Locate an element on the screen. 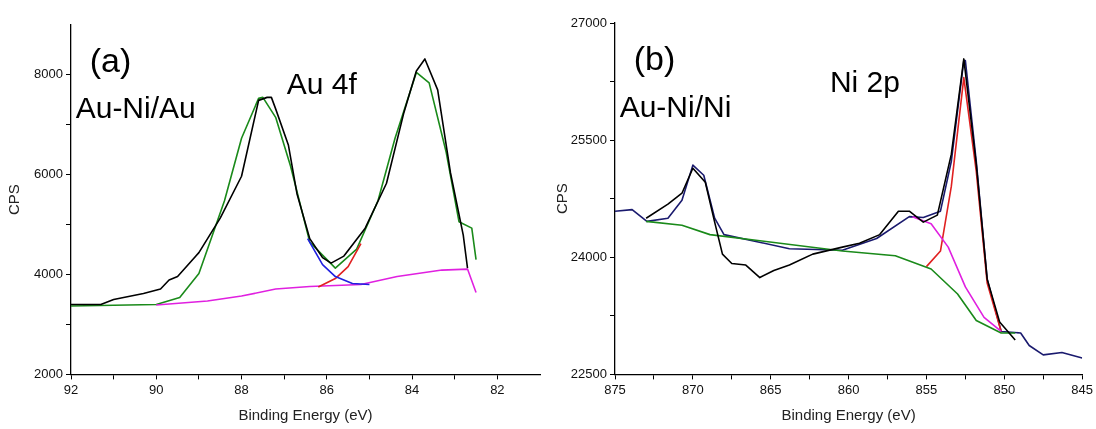 This screenshot has height=429, width=1096. y-tick-label: 4000 is located at coordinates (48, 274).